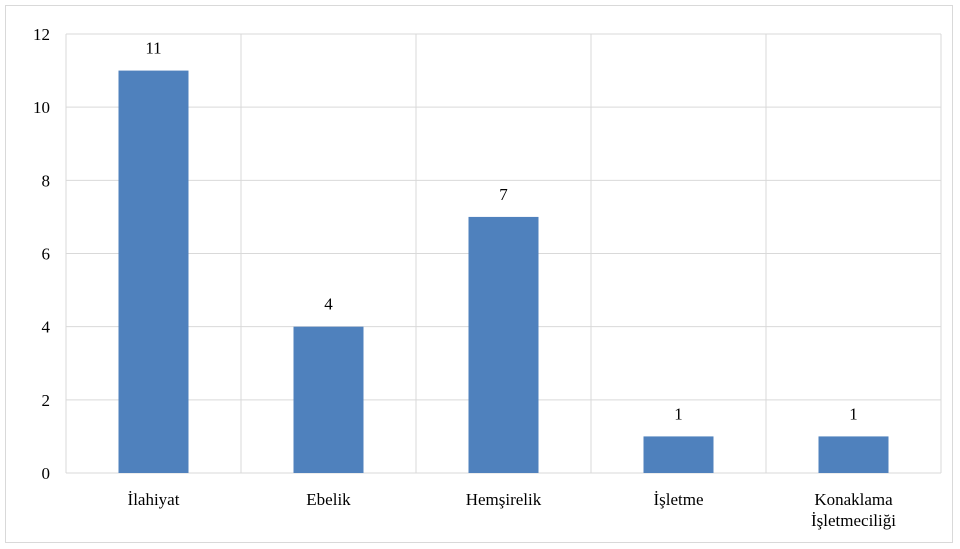  I want to click on data-label: 11, so click(153, 48).